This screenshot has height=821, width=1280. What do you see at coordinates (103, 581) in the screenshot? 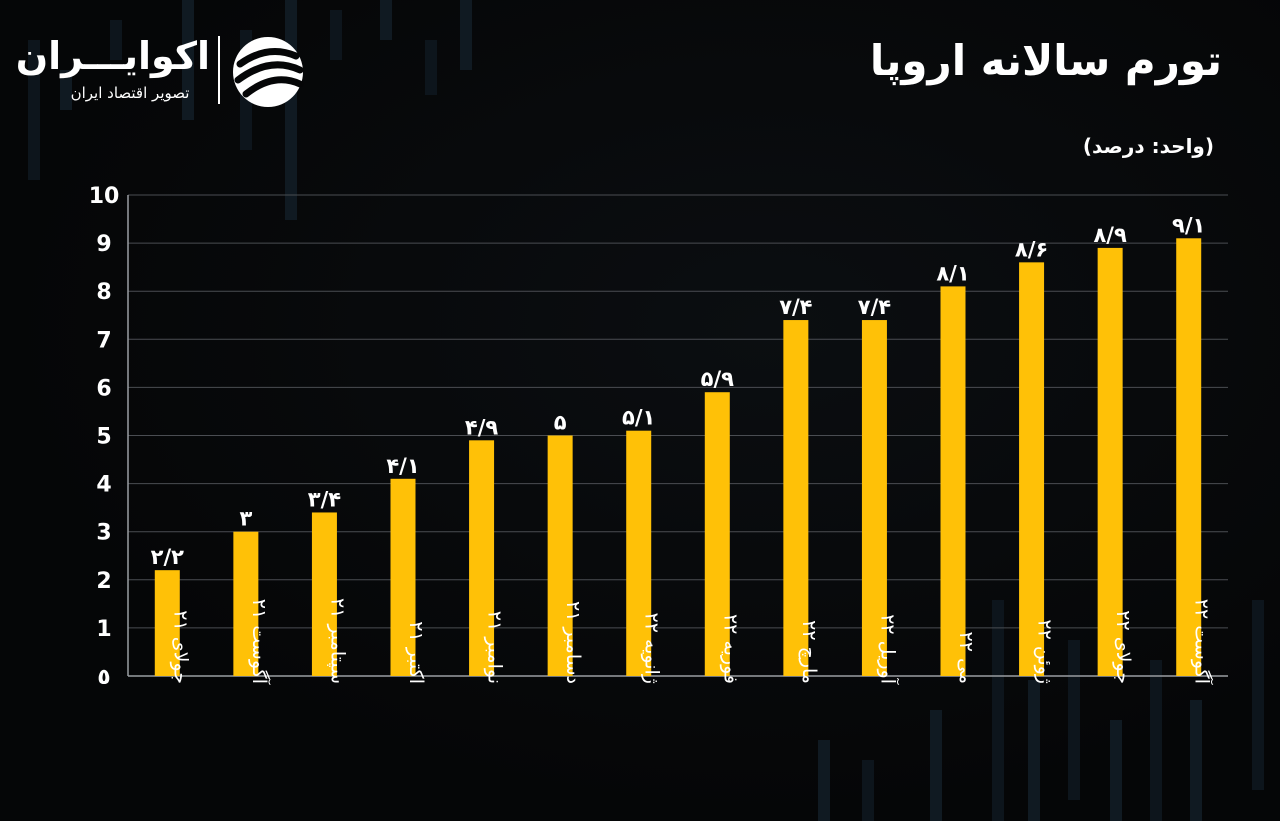
I see `y-tick-label: 2` at bounding box center [103, 581].